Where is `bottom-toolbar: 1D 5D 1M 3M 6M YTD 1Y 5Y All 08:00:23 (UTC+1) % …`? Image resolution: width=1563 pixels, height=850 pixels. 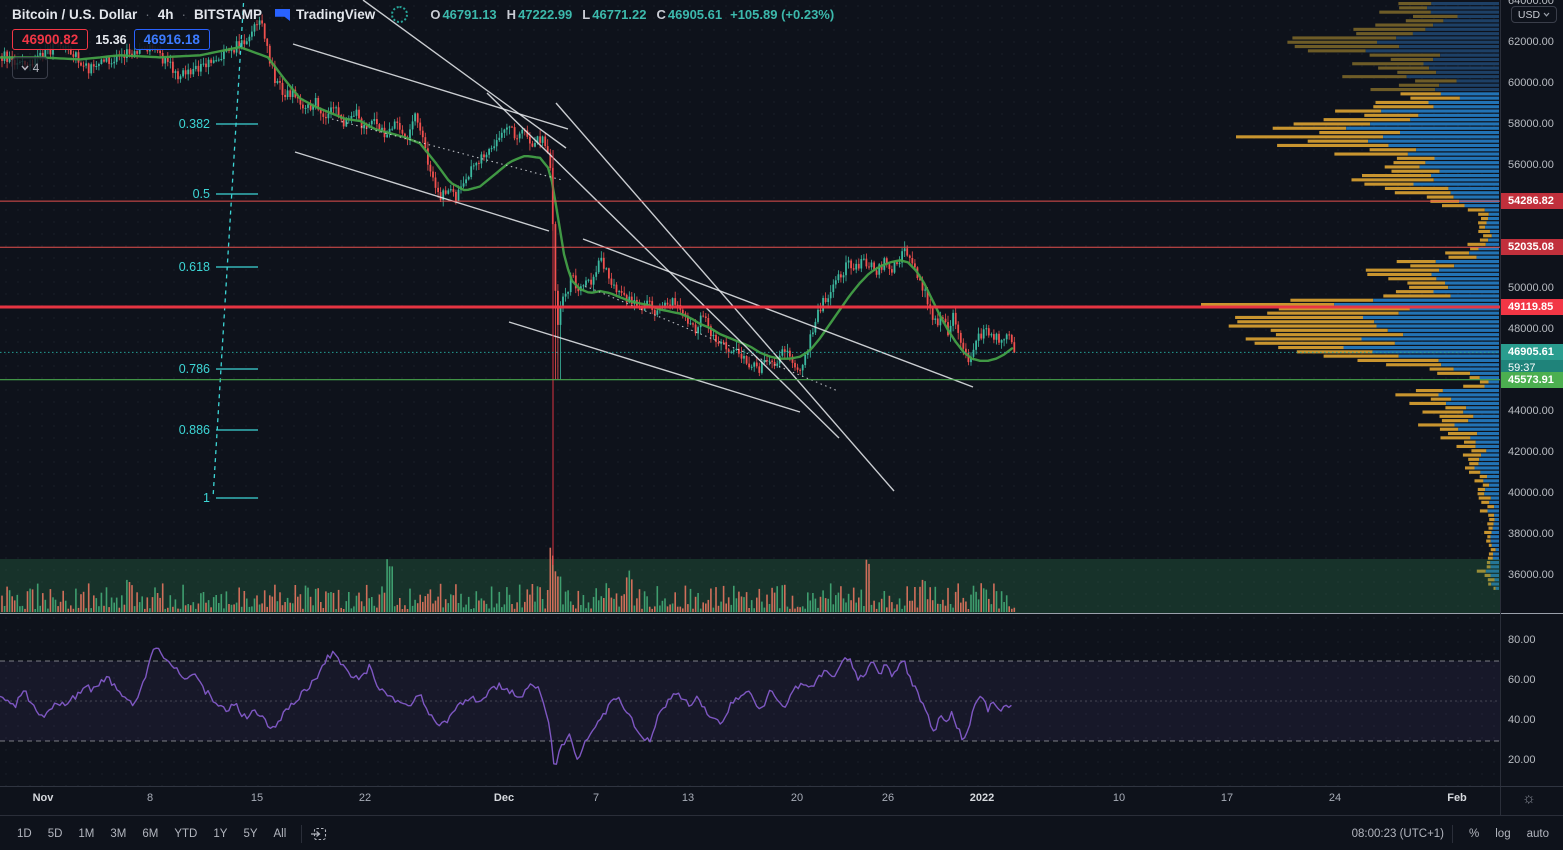 bottom-toolbar: 1D 5D 1M 3M 6M YTD 1Y 5Y All 08:00:23 (UTC+1) % … is located at coordinates (781, 832).